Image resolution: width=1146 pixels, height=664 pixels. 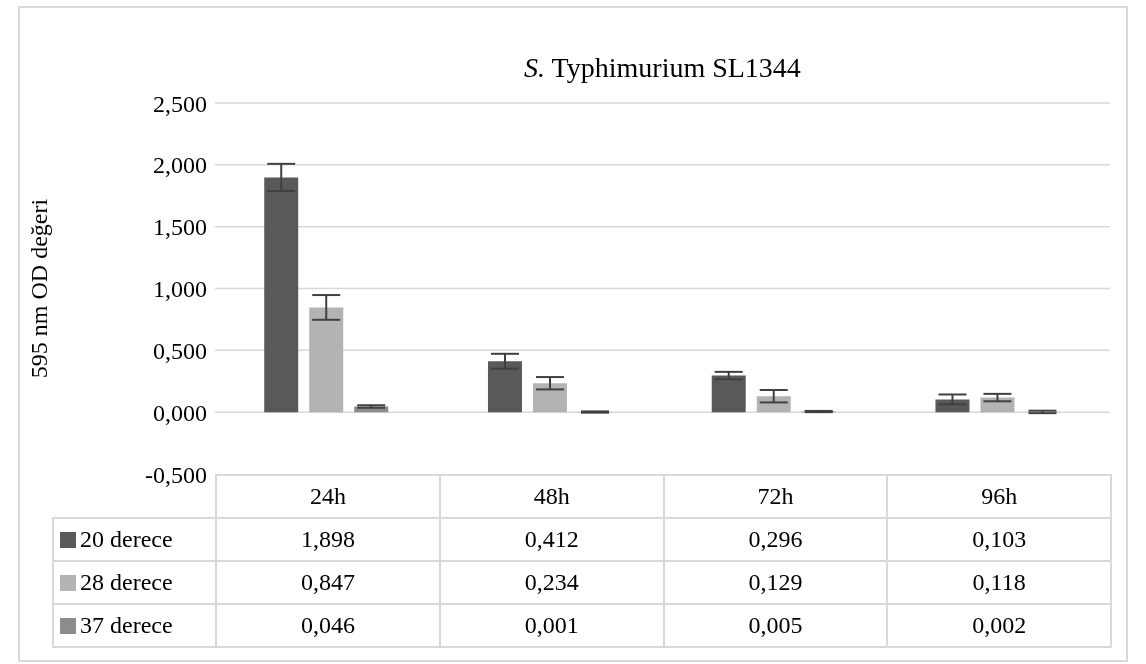 What do you see at coordinates (775, 539) in the screenshot?
I see `data-label: 0,296` at bounding box center [775, 539].